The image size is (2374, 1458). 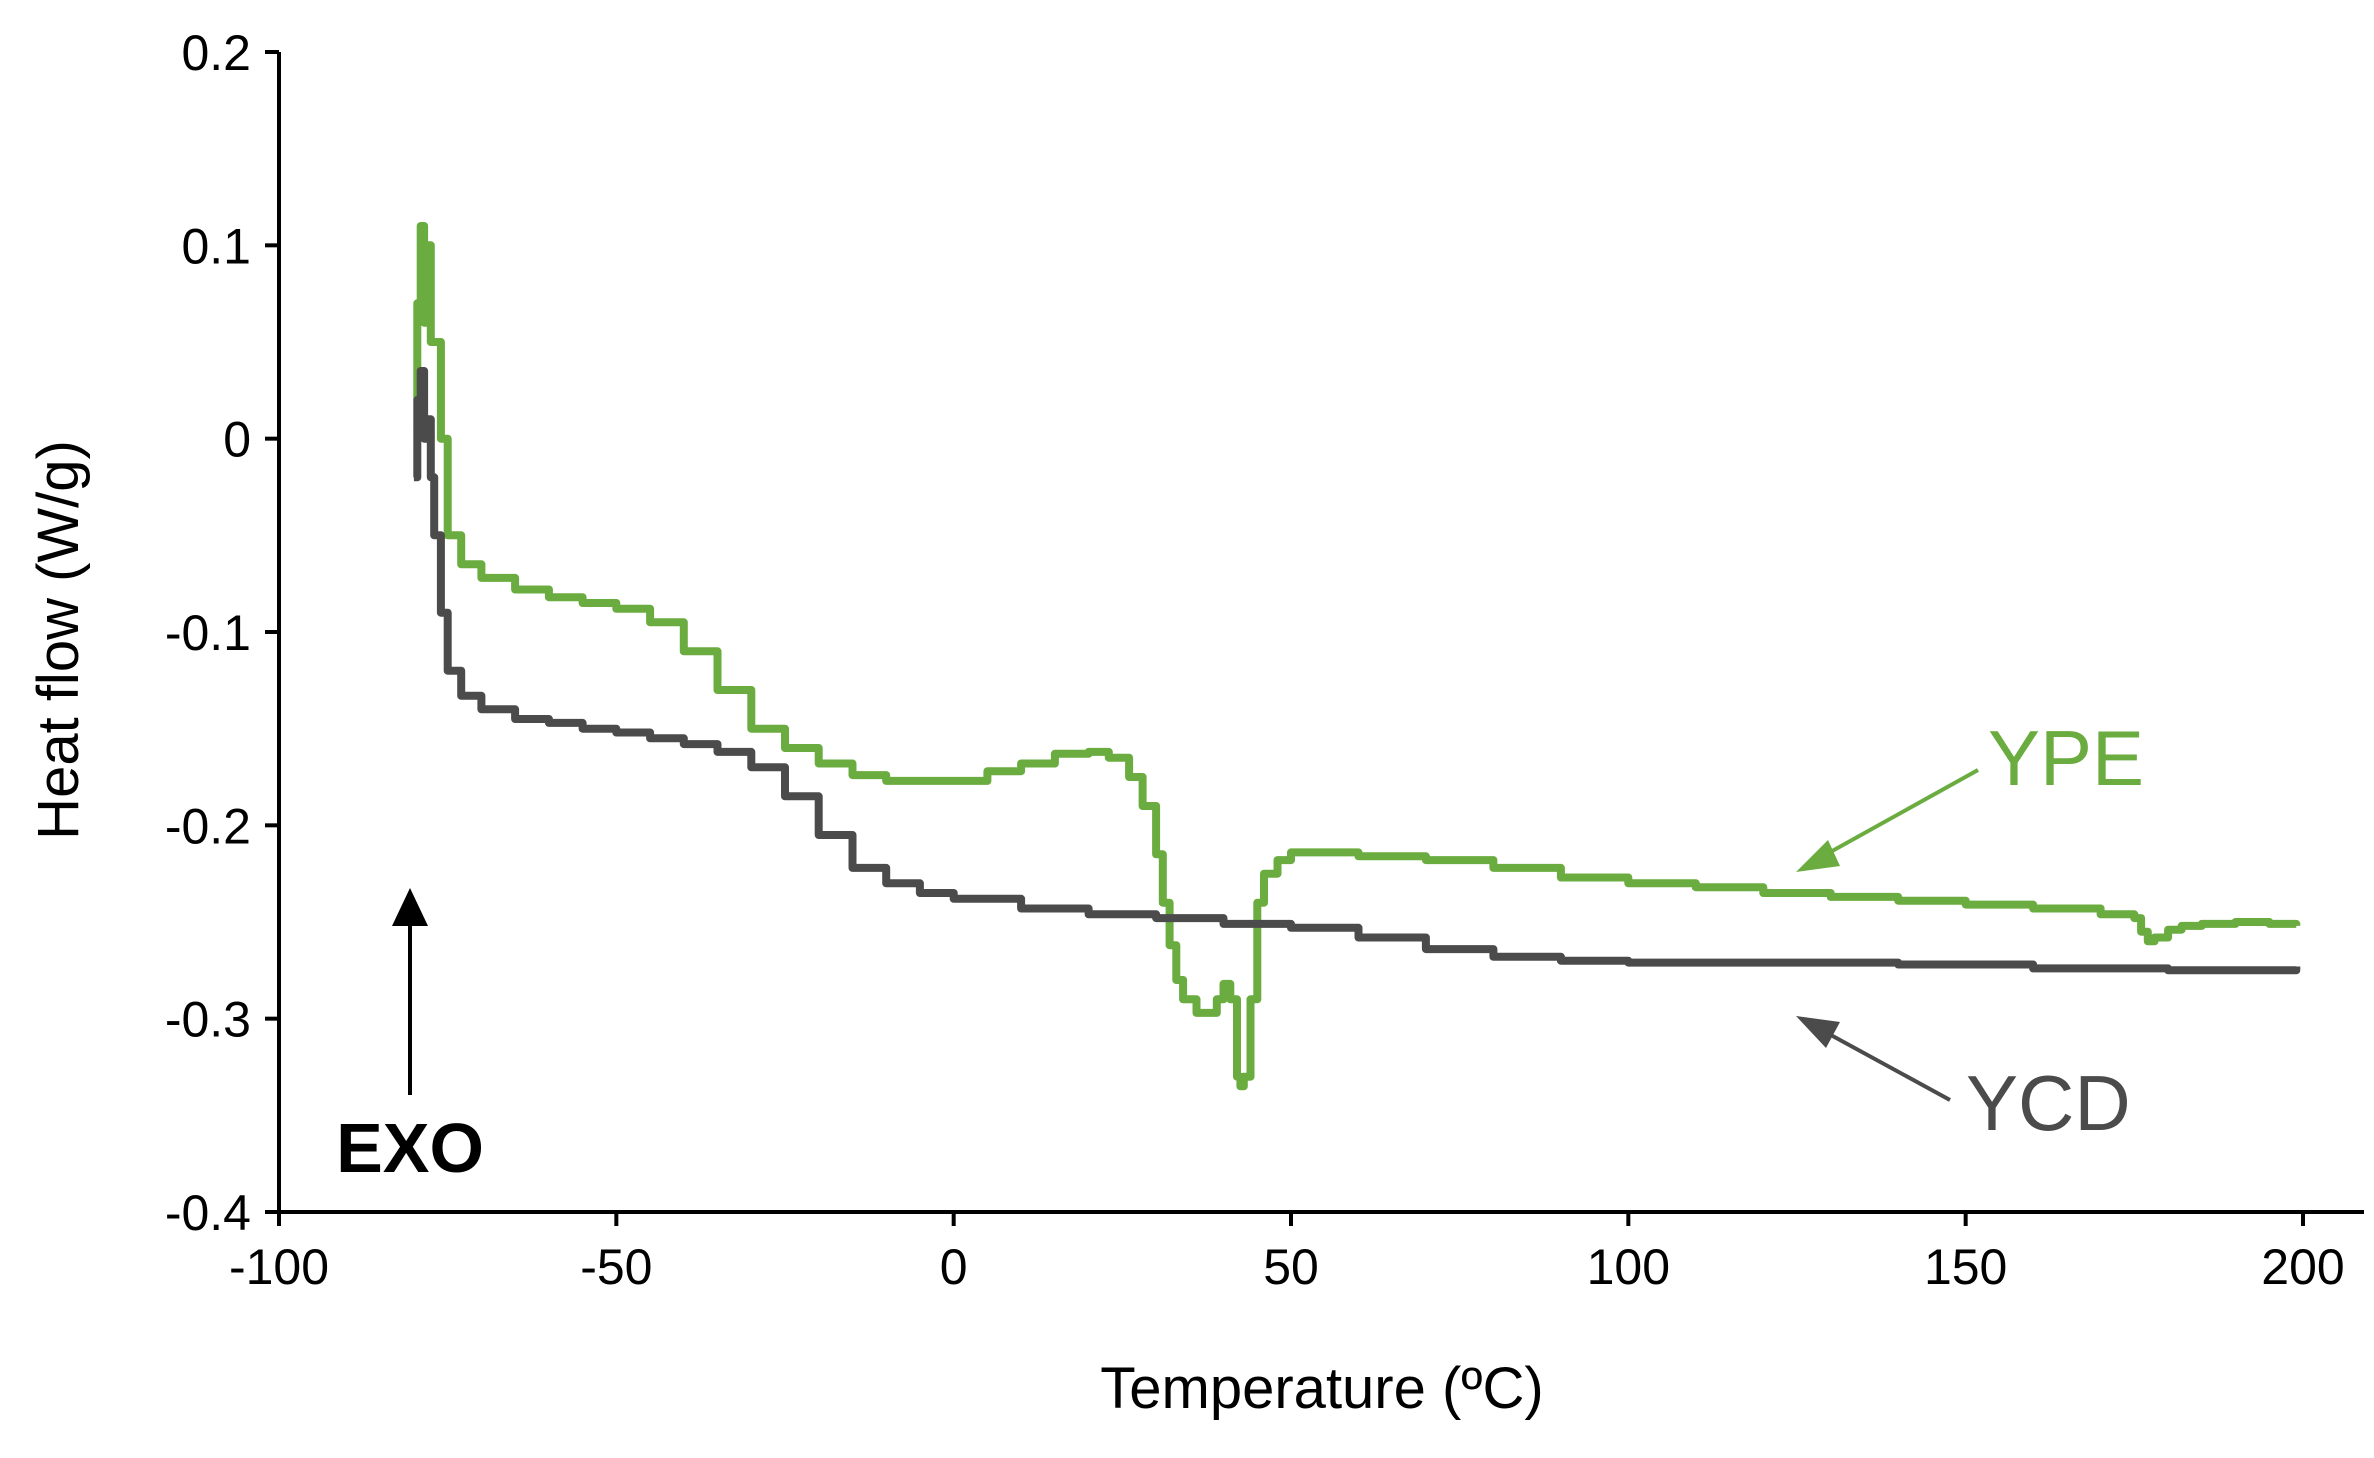 What do you see at coordinates (2302, 1267) in the screenshot?
I see `x-tick-label: 200` at bounding box center [2302, 1267].